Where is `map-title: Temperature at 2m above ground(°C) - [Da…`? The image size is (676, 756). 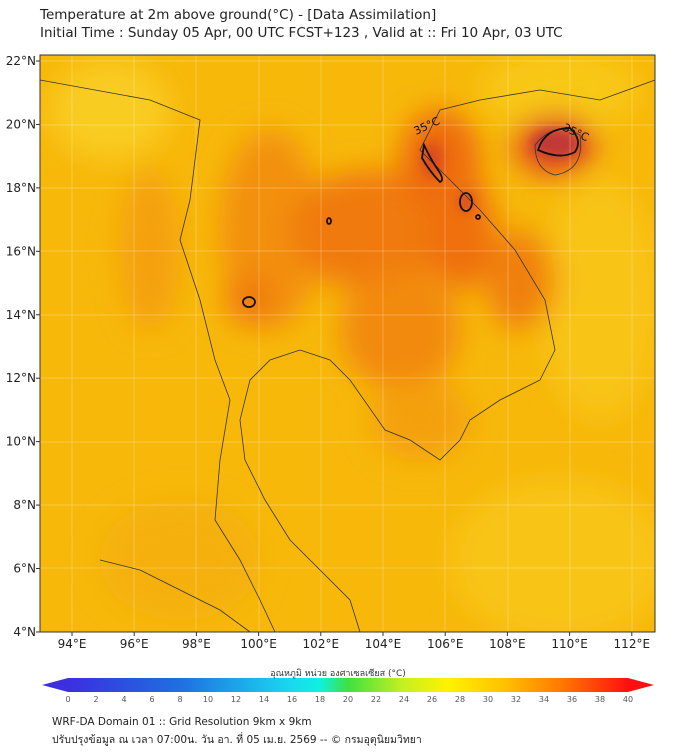 map-title: Temperature at 2m above ground(°C) - [Da… is located at coordinates (238, 15).